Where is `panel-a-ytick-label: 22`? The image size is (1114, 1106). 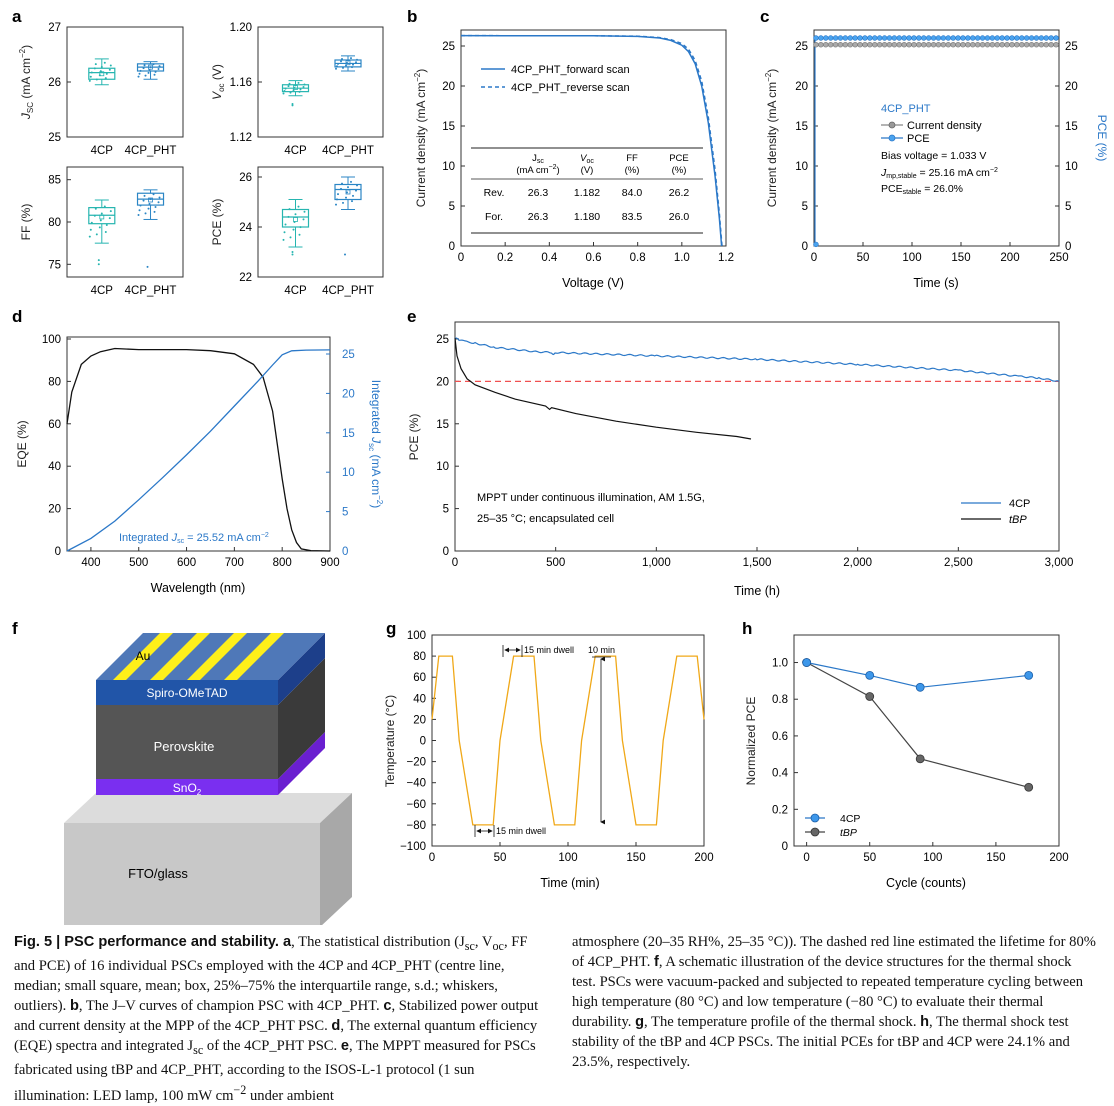 panel-a-ytick-label: 22 is located at coordinates (245, 278).